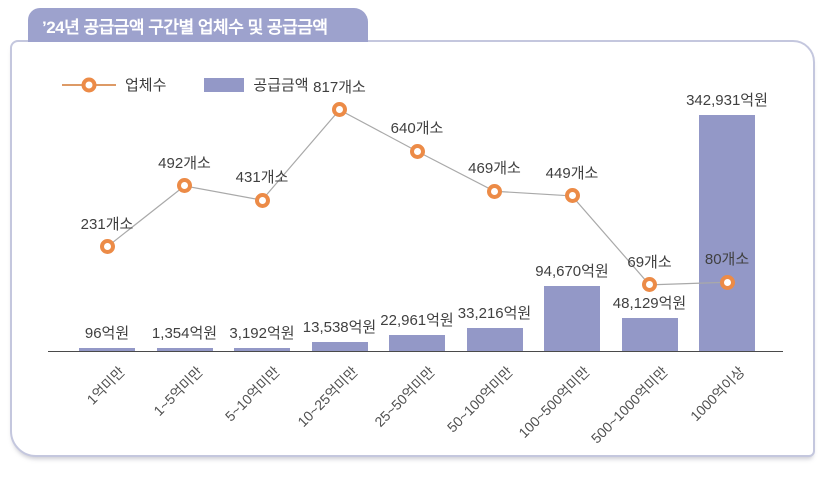 Image resolution: width=825 pixels, height=489 pixels. What do you see at coordinates (281, 85) in the screenshot?
I see `legend-label-supply: 공급금액` at bounding box center [281, 85].